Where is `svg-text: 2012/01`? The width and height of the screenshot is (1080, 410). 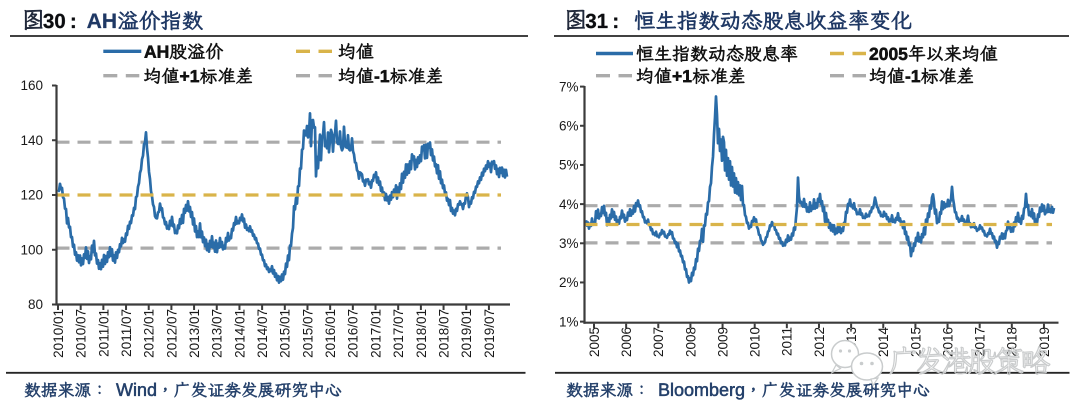
svg-text: 2012/01 is located at coordinates (149, 333).